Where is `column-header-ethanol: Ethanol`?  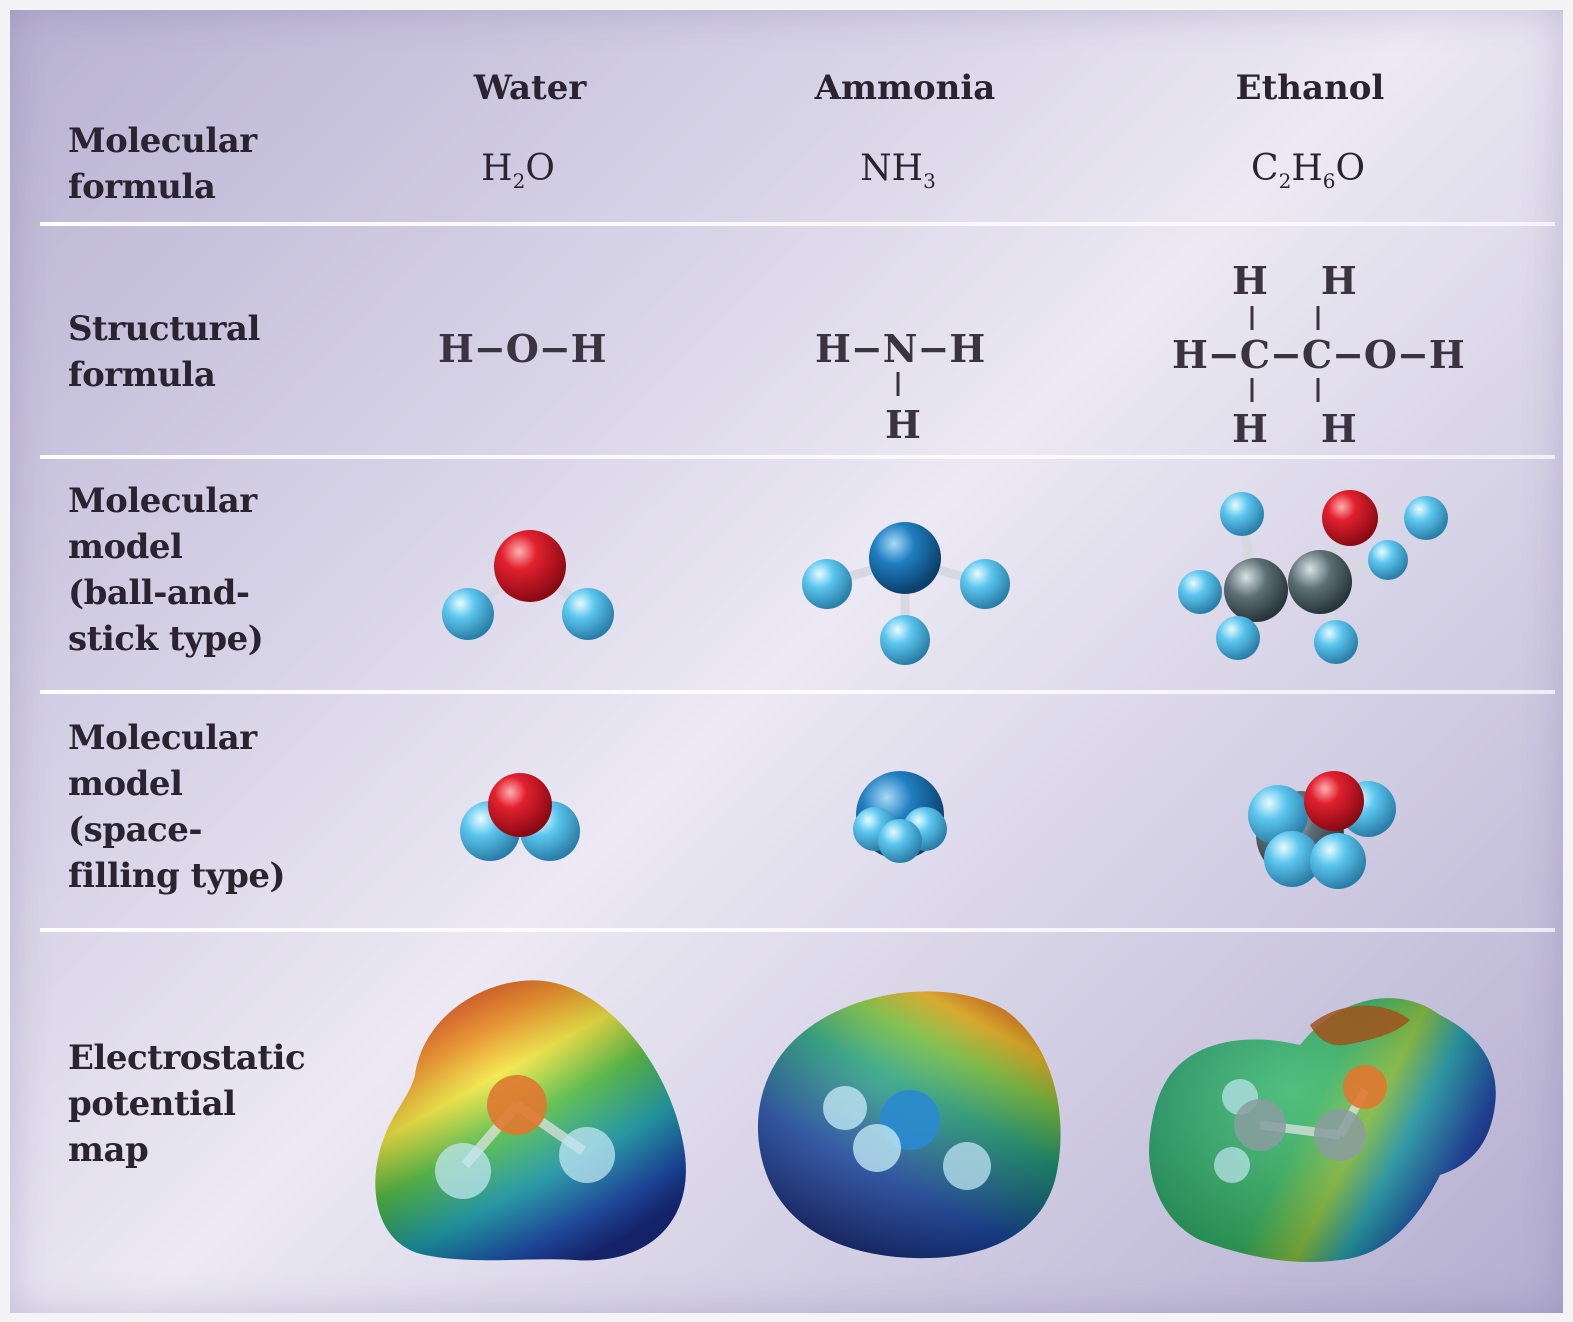
column-header-ethanol: Ethanol is located at coordinates (1310, 88).